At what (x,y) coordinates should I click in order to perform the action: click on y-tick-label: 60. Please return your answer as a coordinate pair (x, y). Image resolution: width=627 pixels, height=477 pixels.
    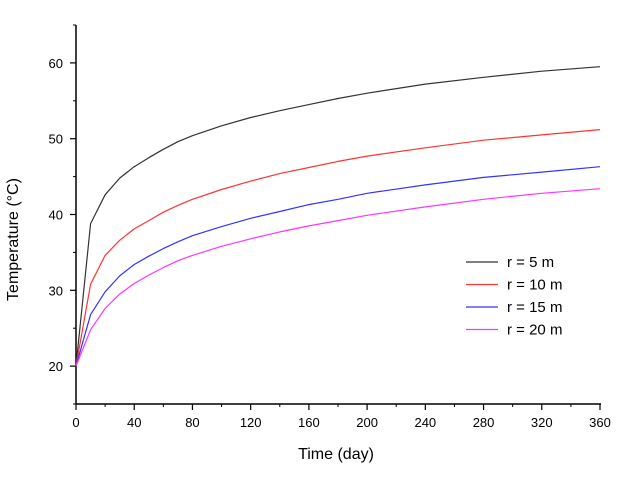
    Looking at the image, I should click on (56, 63).